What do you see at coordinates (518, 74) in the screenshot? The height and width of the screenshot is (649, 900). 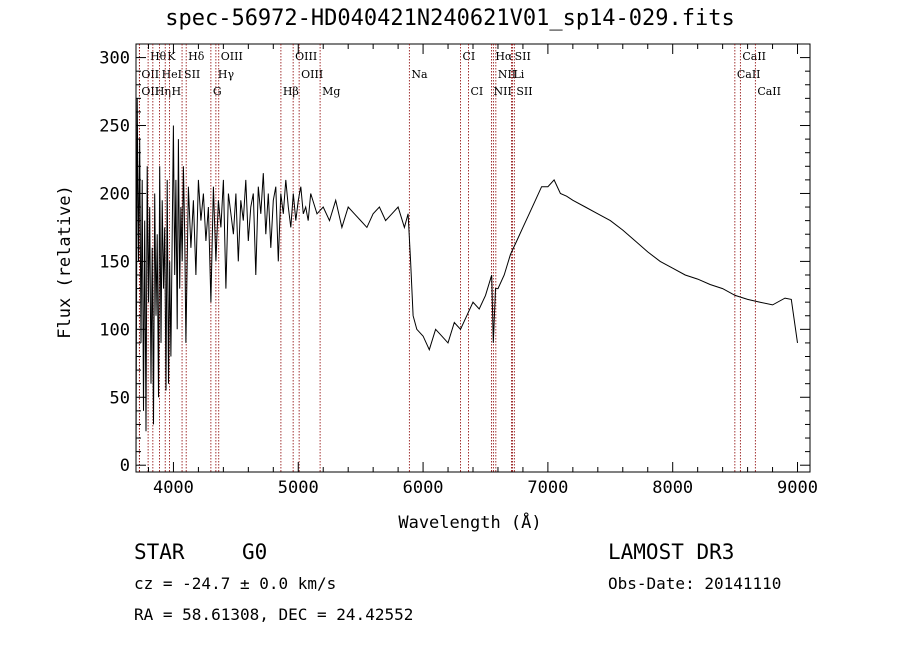 I see `line-label: Li` at bounding box center [518, 74].